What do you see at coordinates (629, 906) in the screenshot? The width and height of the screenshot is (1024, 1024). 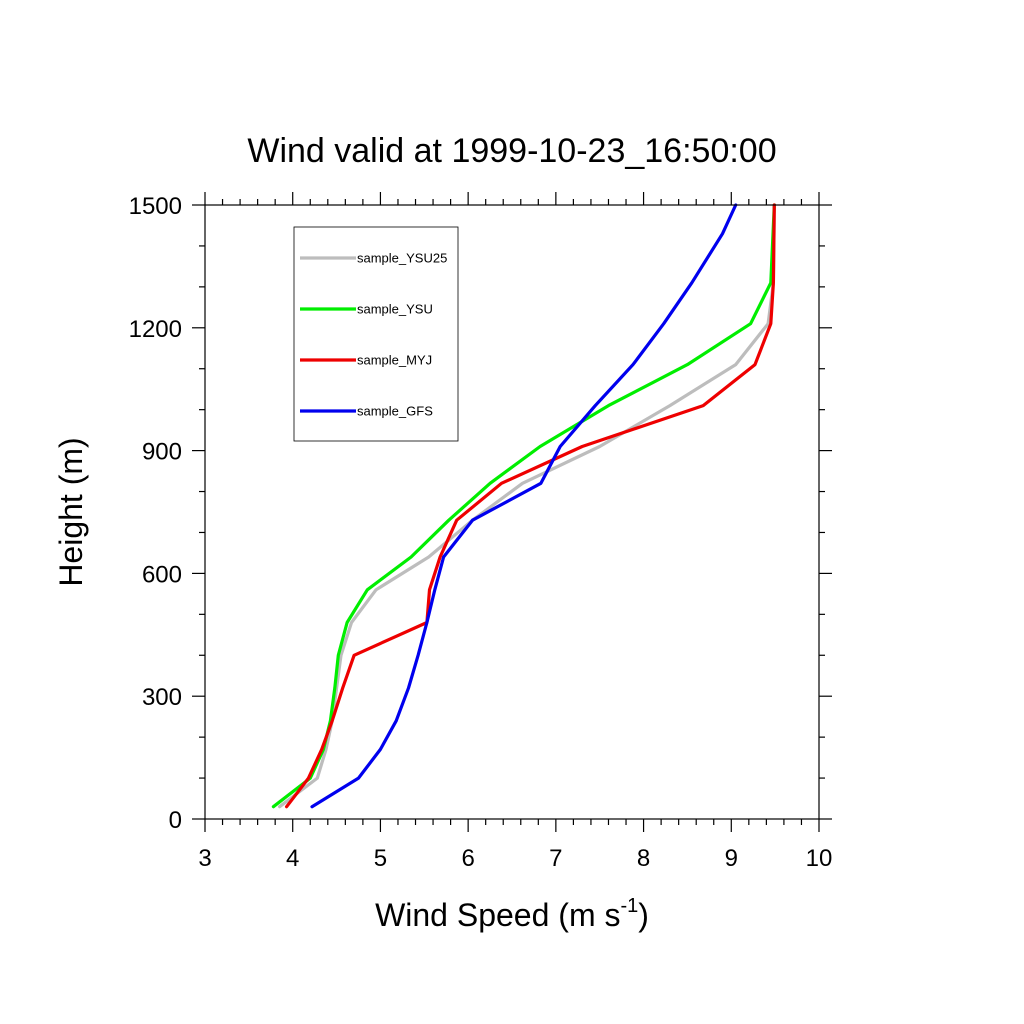 I see `x-axis-label-superscript: -1` at bounding box center [629, 906].